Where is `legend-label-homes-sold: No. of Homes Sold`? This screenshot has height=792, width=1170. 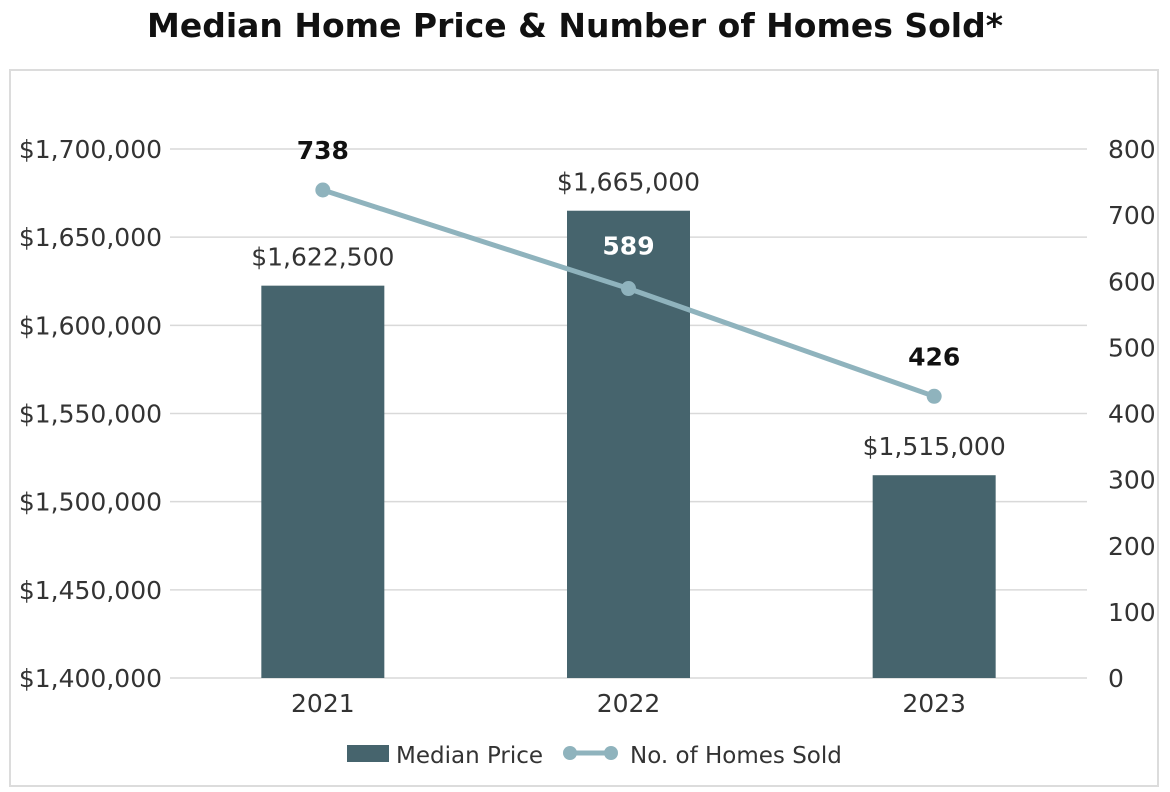
legend-label-homes-sold: No. of Homes Sold is located at coordinates (736, 756).